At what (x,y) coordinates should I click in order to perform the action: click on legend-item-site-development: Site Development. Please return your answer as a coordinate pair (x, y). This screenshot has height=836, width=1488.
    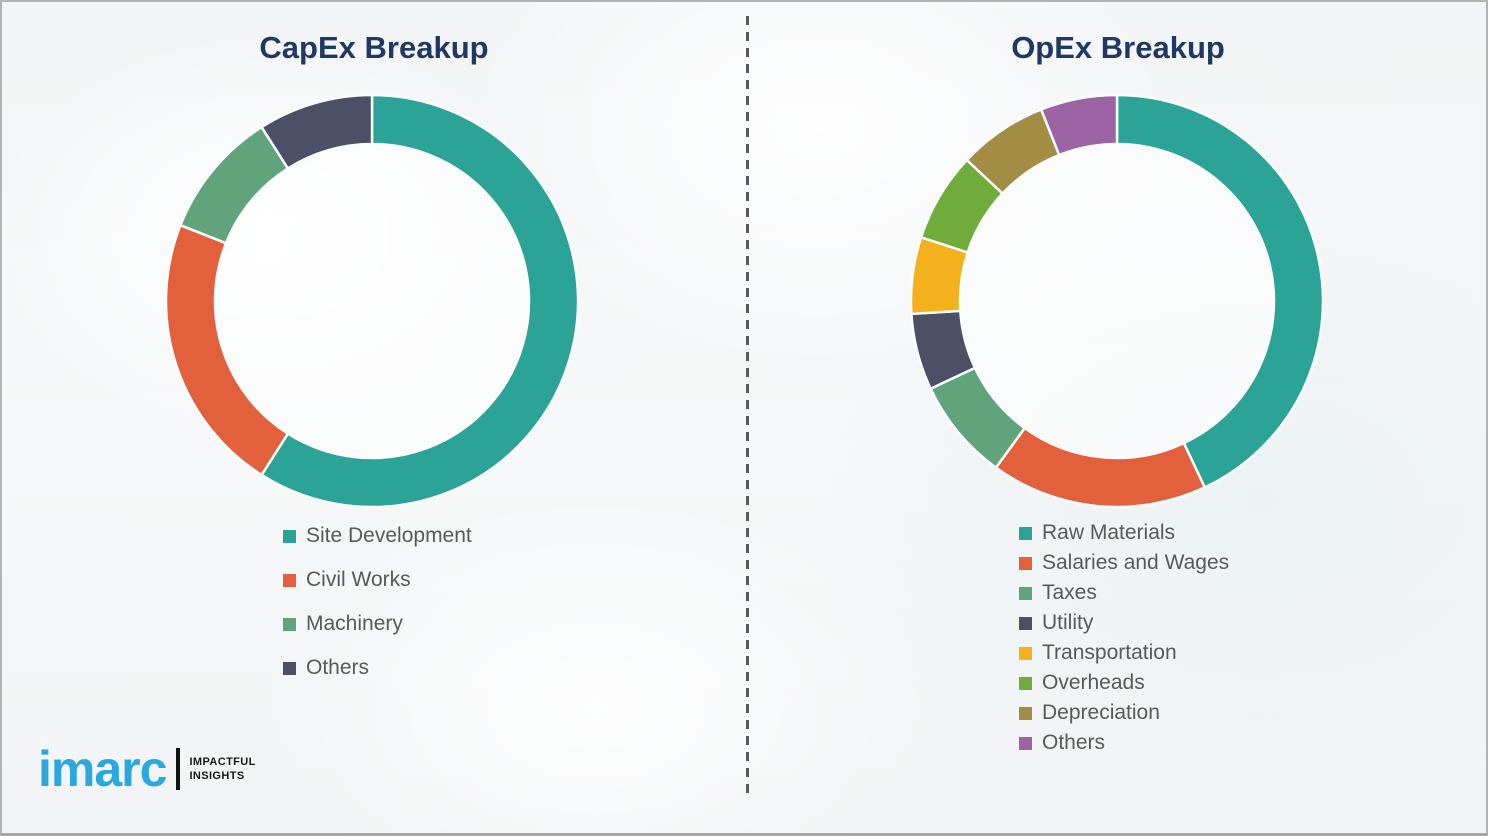
    Looking at the image, I should click on (377, 536).